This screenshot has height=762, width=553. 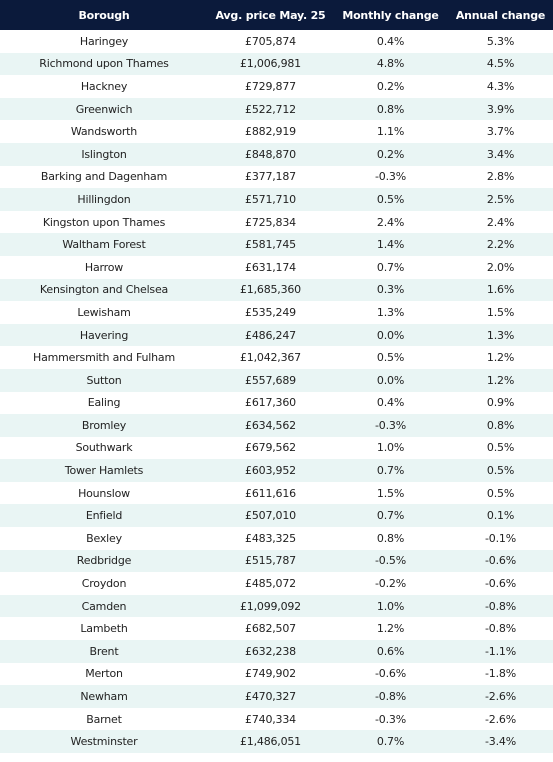 What do you see at coordinates (270, 516) in the screenshot?
I see `avg-price-cell: £507,010` at bounding box center [270, 516].